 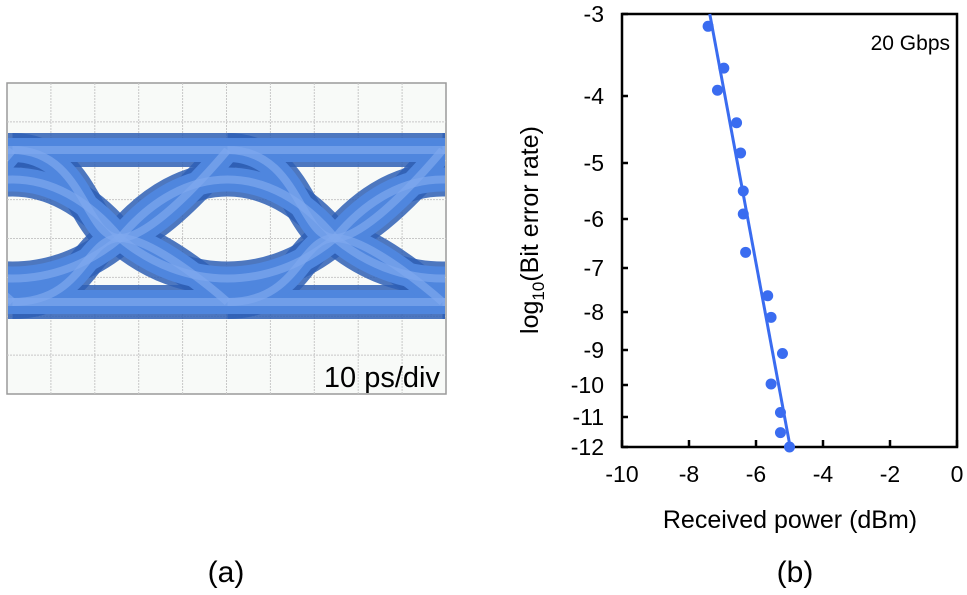 What do you see at coordinates (594, 219) in the screenshot?
I see `y-tick-label: -6` at bounding box center [594, 219].